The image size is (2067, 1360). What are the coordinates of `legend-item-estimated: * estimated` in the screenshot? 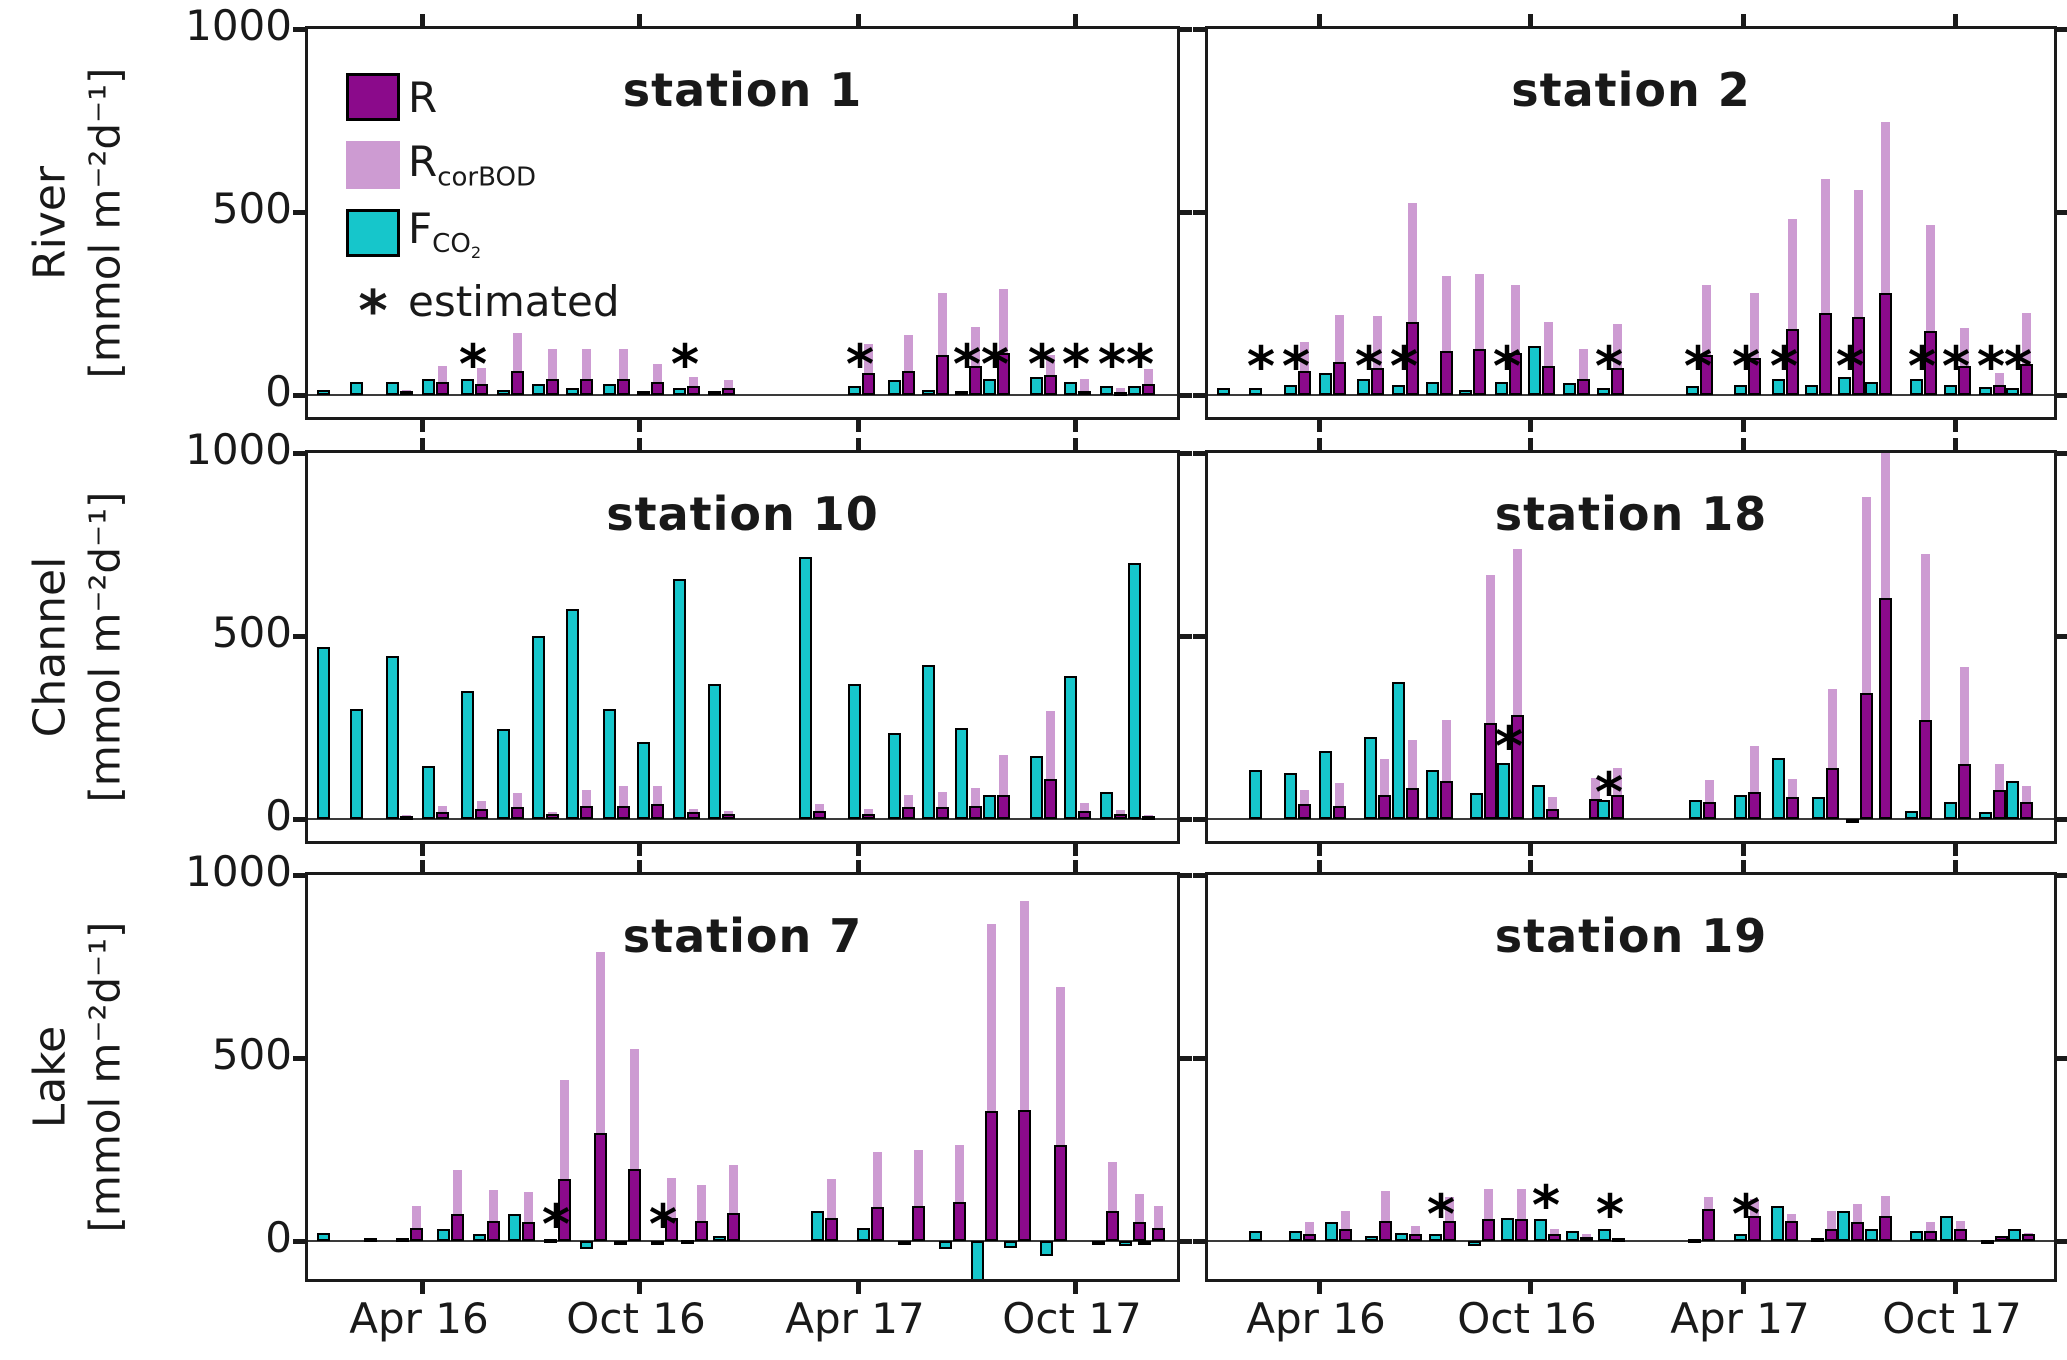 It's located at (482, 308).